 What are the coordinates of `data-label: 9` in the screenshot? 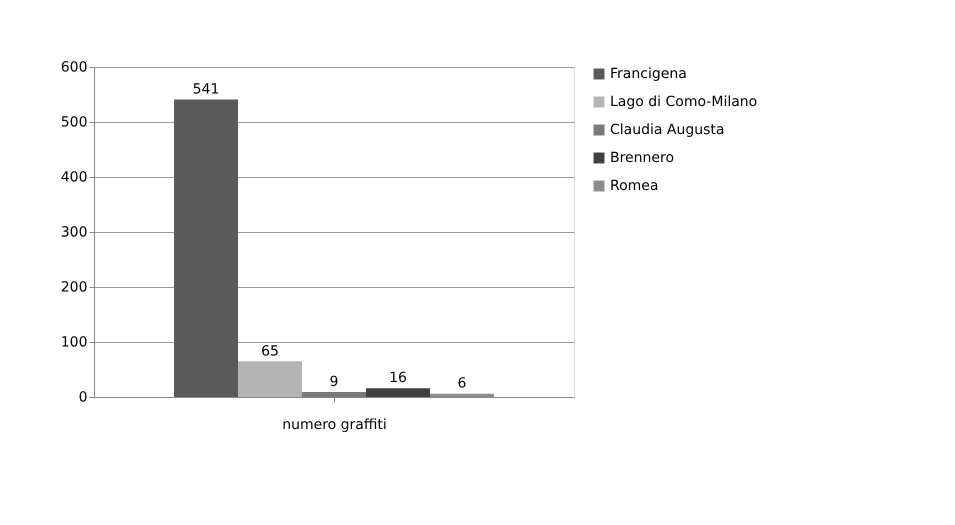 It's located at (334, 382).